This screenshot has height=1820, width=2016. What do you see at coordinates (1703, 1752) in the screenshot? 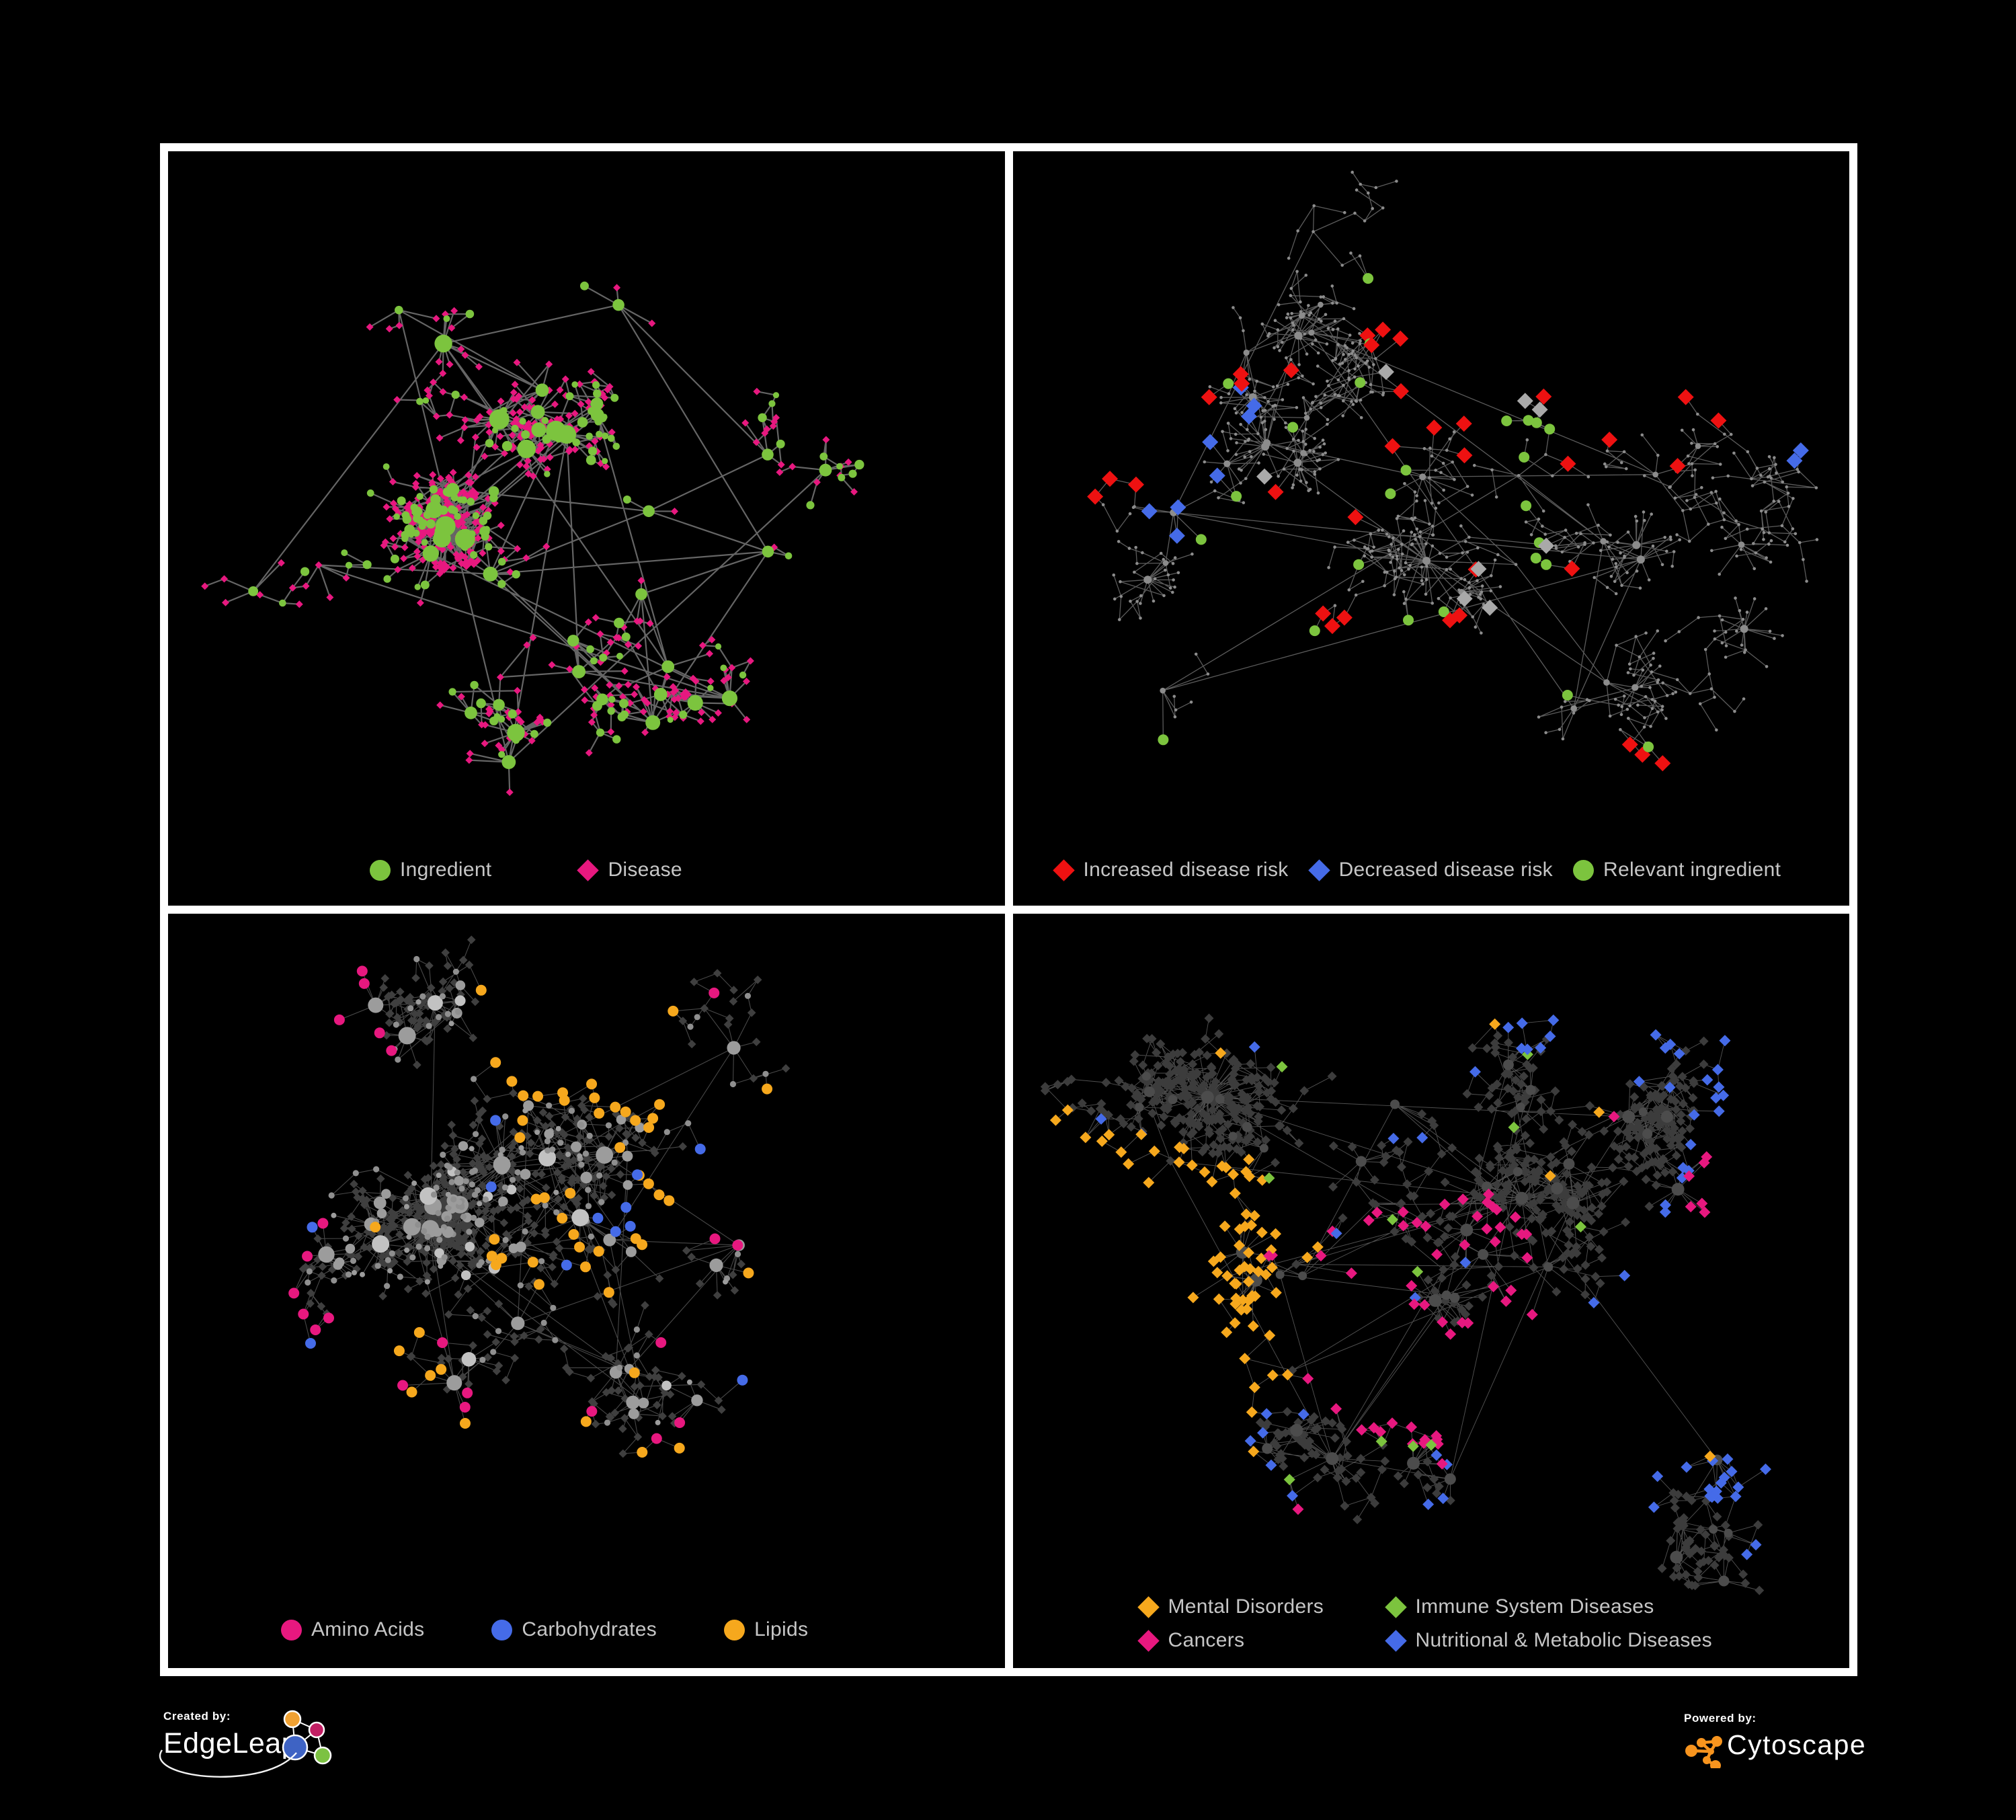
I see `cytoscape-logo-icon` at bounding box center [1703, 1752].